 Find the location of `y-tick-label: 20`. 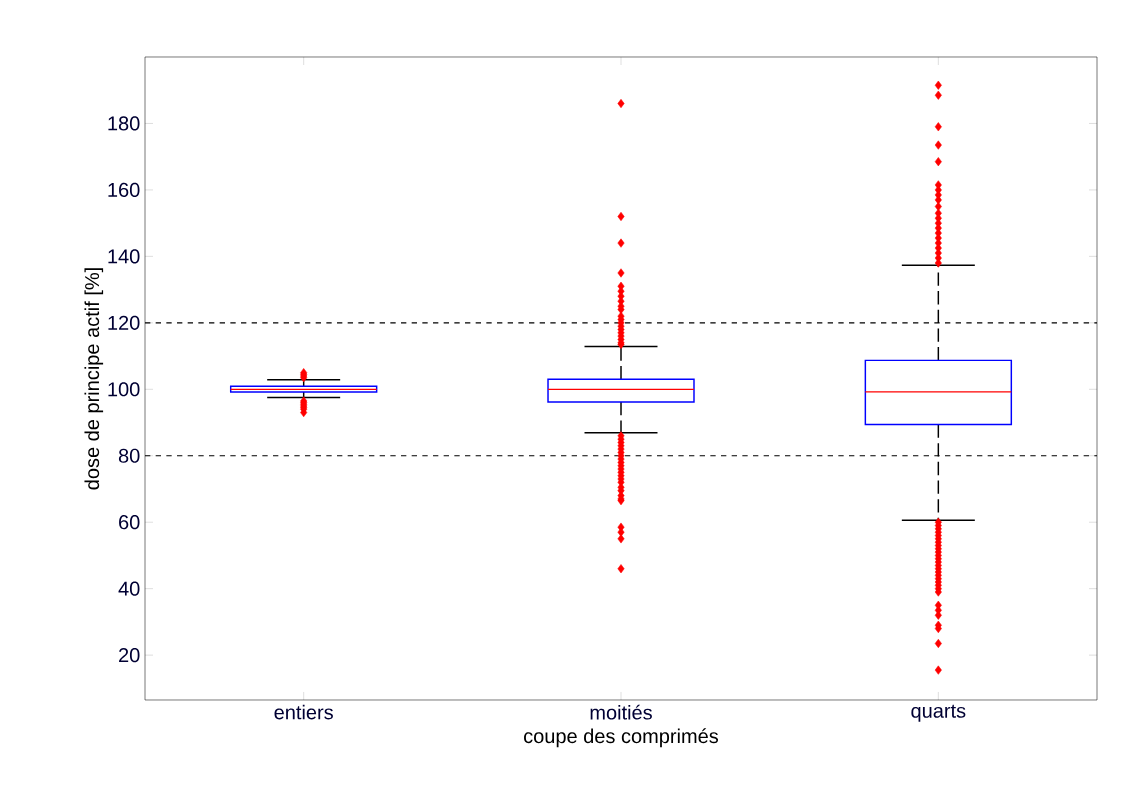

y-tick-label: 20 is located at coordinates (129, 655).